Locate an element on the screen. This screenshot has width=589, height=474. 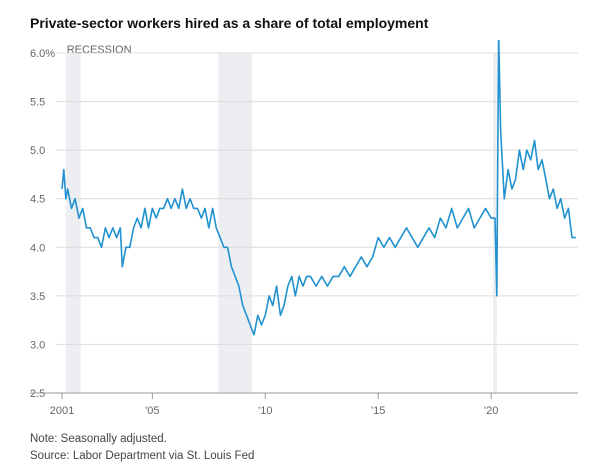
y-tick-label: 5.5 is located at coordinates (37, 103).